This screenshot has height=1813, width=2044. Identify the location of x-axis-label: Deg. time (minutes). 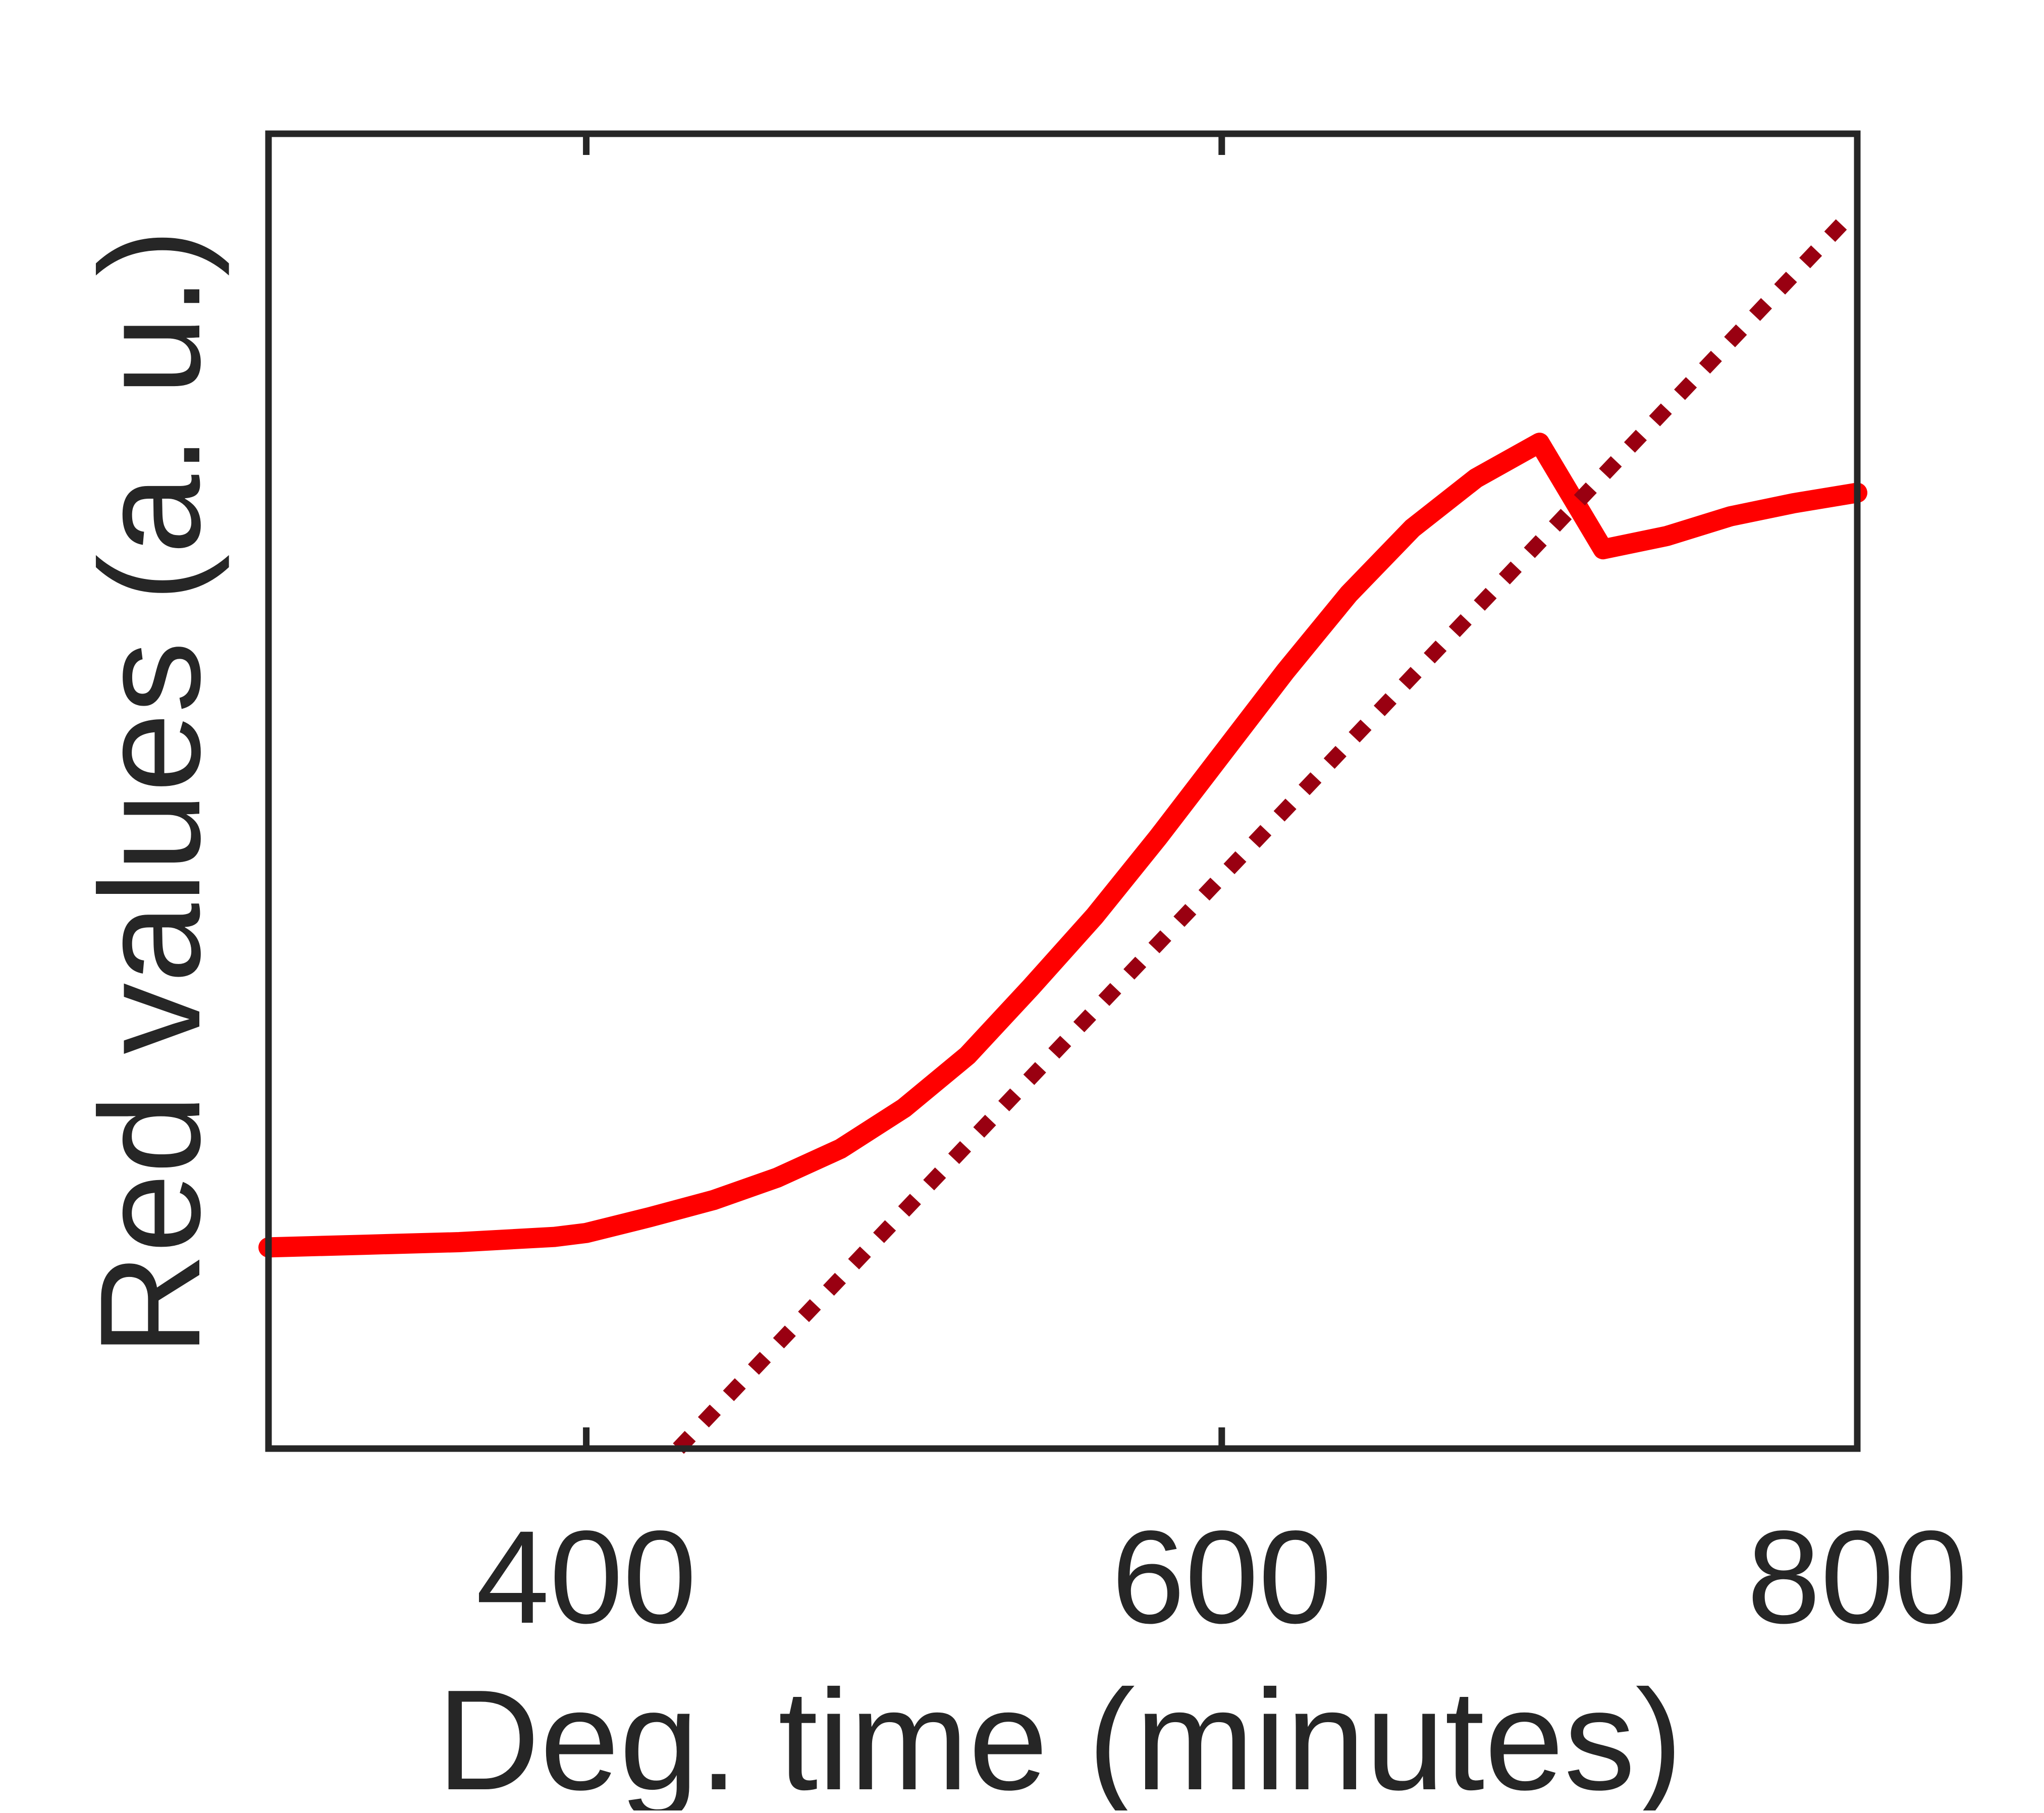
(1060, 1735).